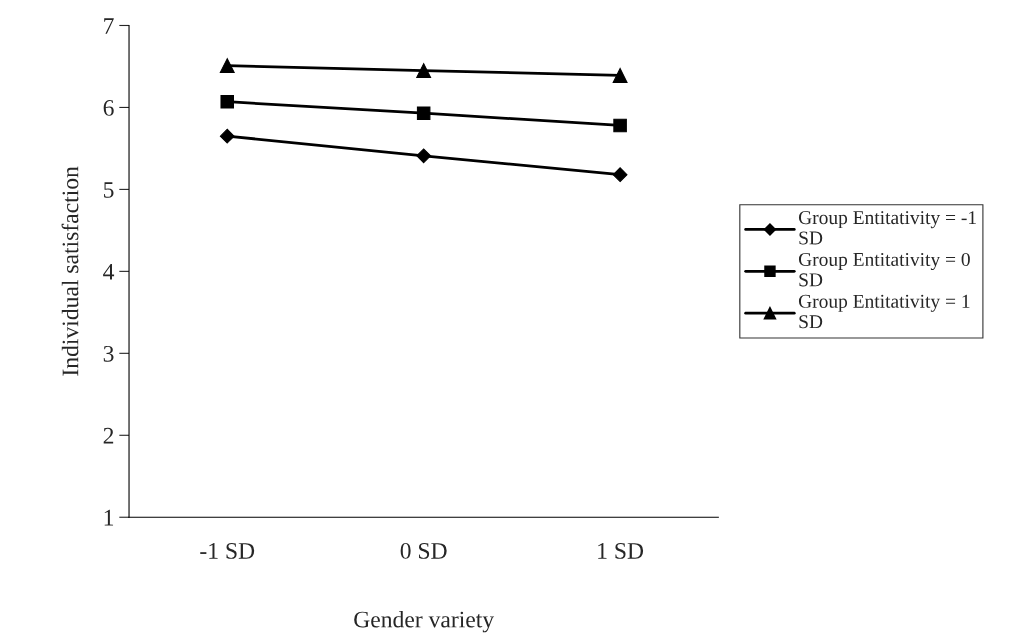 Image resolution: width=1016 pixels, height=637 pixels. Describe the element at coordinates (70, 271) in the screenshot. I see `y-axis-title: Individual satisfaction` at that location.